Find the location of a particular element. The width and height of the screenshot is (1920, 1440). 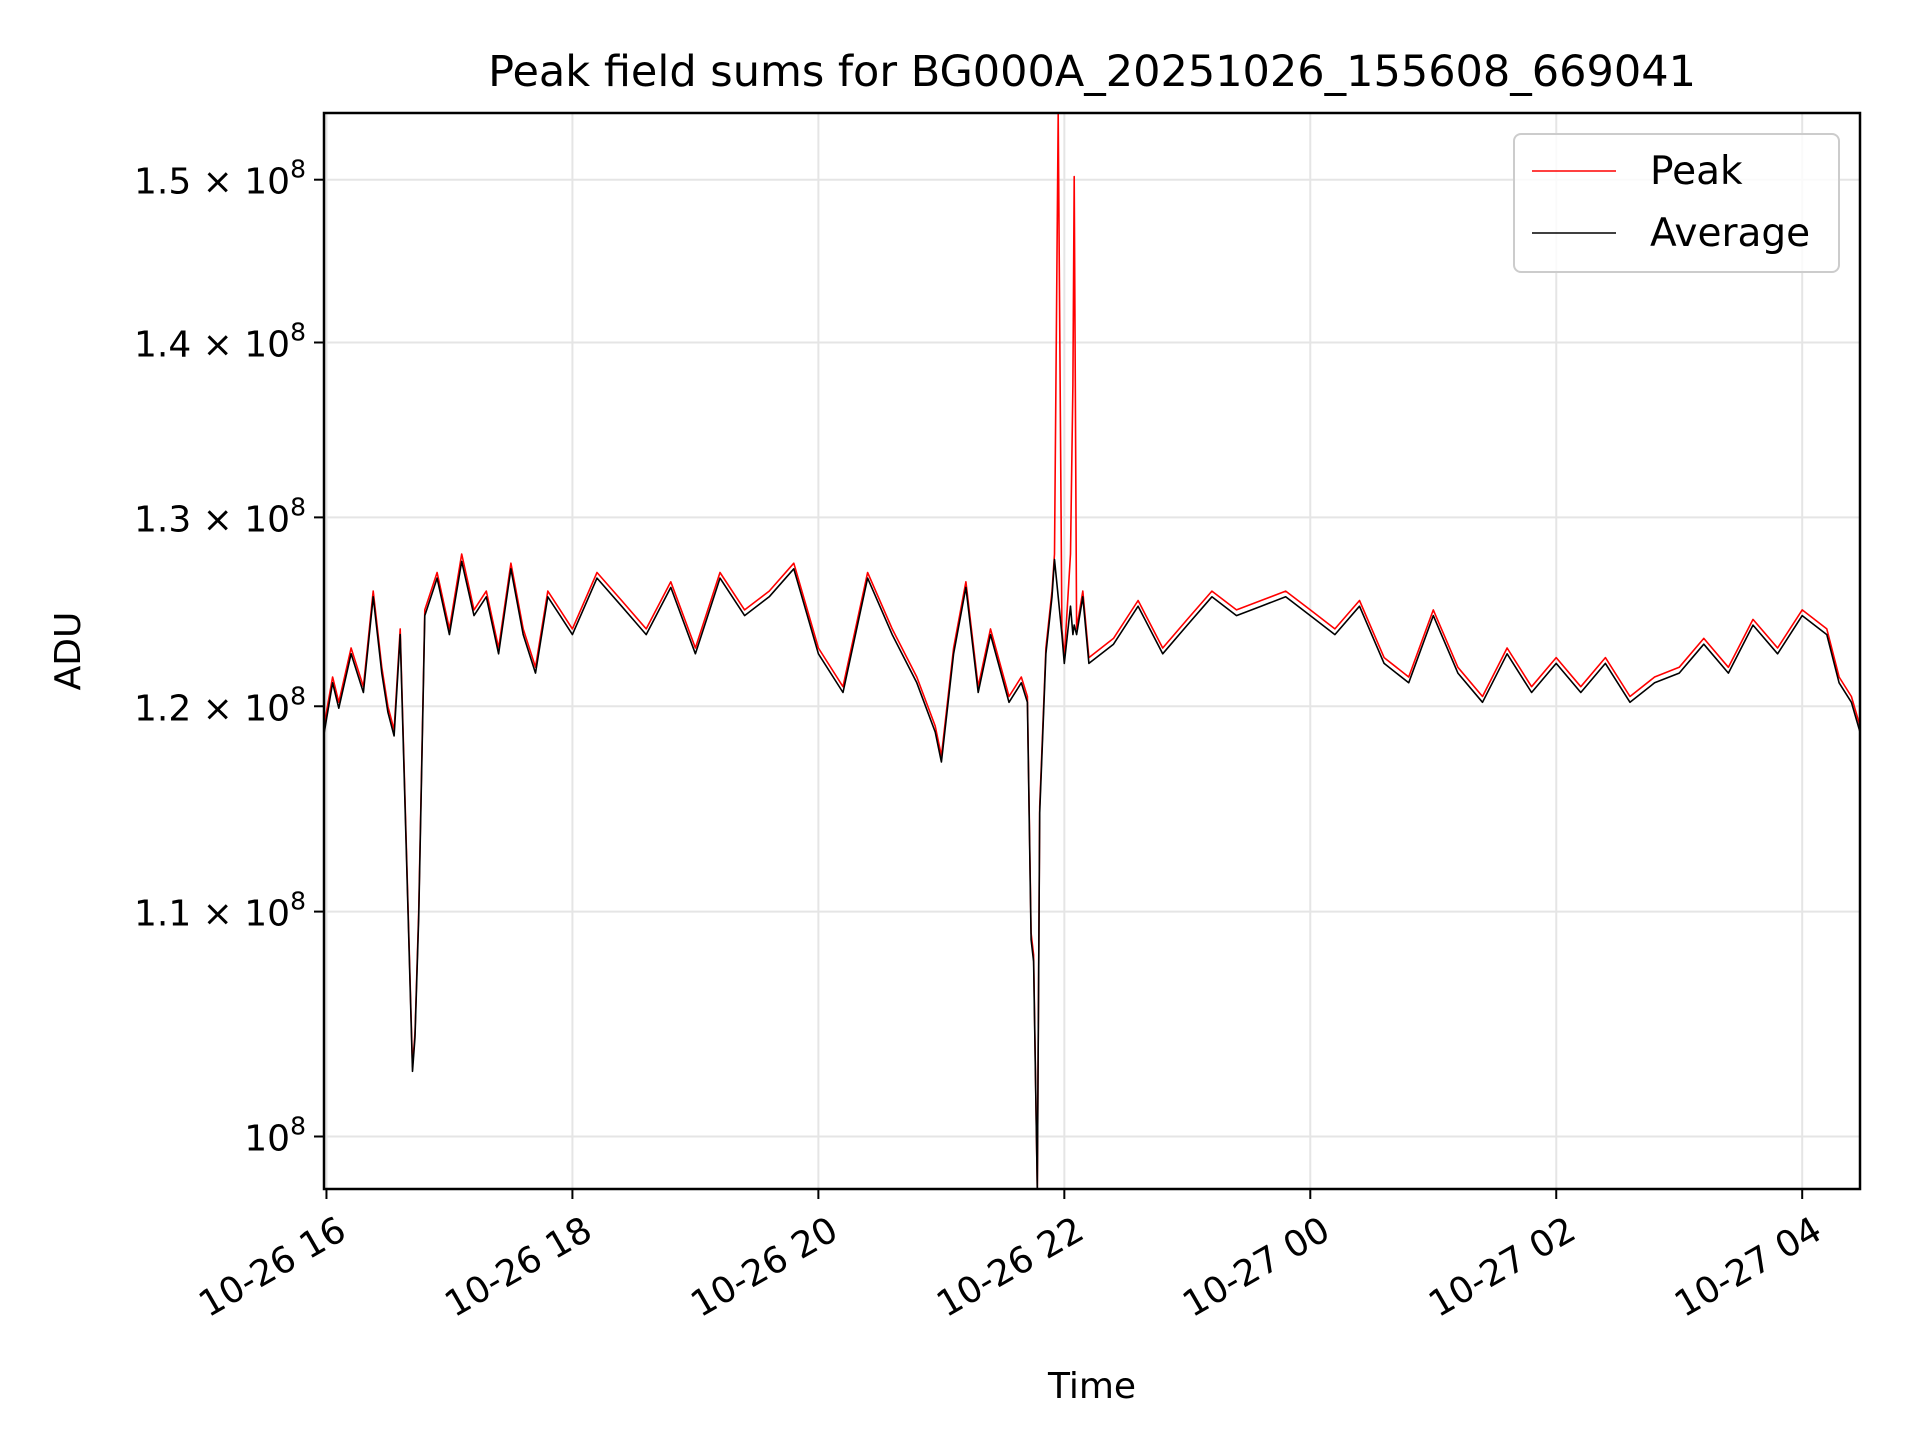

y-tick-label: 1.3 × 108 is located at coordinates (220, 516).